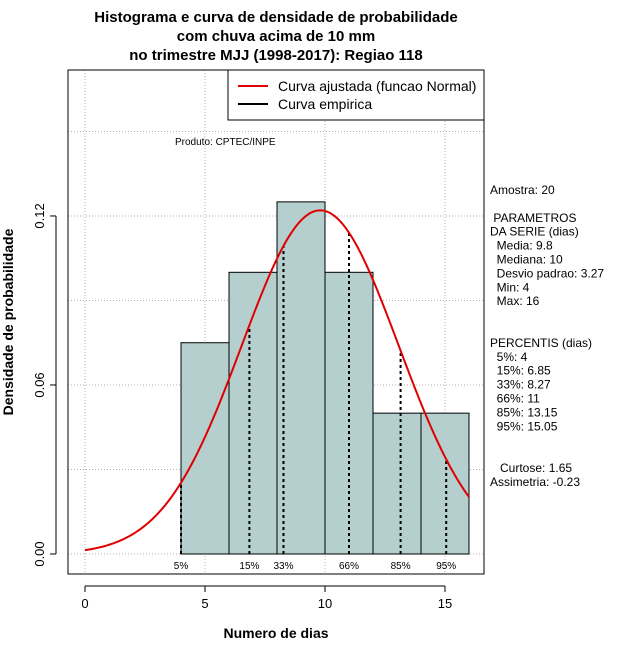 The width and height of the screenshot is (640, 660). I want to click on chart-title-line-3: no trimestre MJJ (1998-2017): Regiao 118, so click(275, 55).